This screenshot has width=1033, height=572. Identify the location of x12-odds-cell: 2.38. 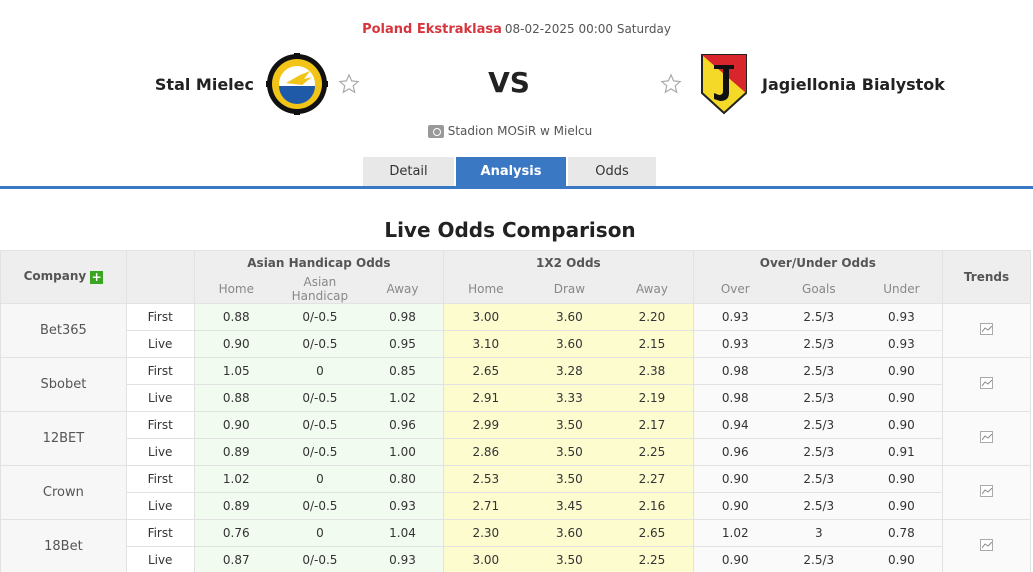
(652, 370).